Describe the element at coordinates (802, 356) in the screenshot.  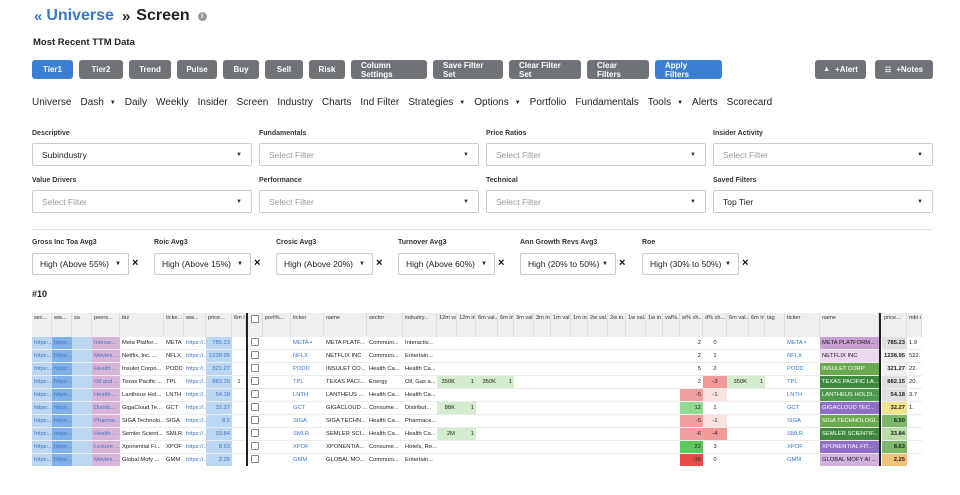
I see `ticker-link: NFLX` at that location.